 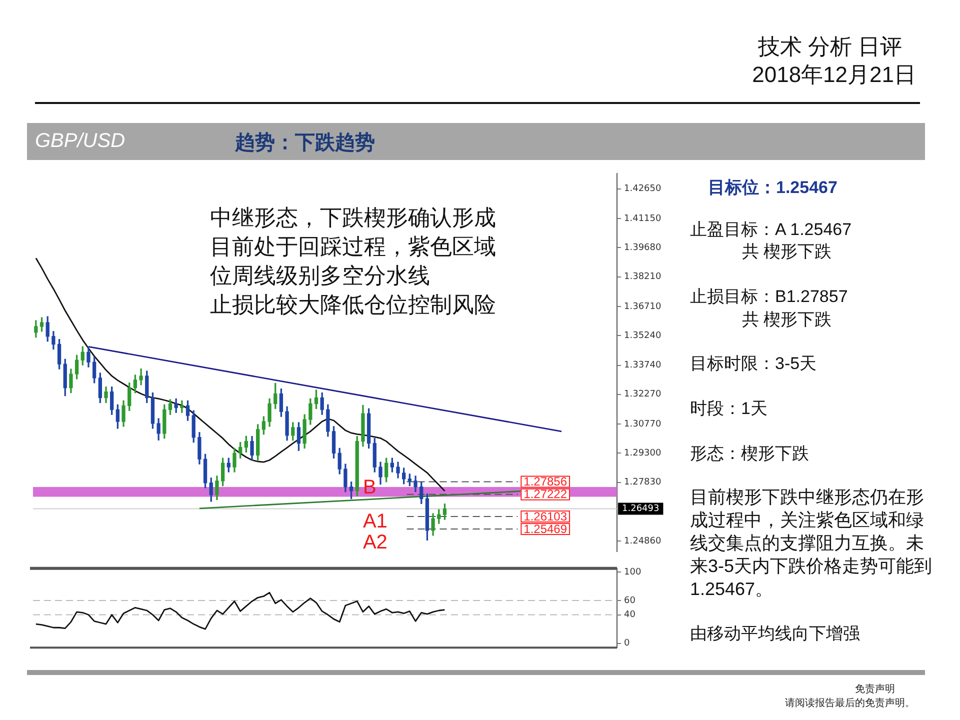 What do you see at coordinates (775, 634) in the screenshot?
I see `text: 由移动平均线向下增强` at bounding box center [775, 634].